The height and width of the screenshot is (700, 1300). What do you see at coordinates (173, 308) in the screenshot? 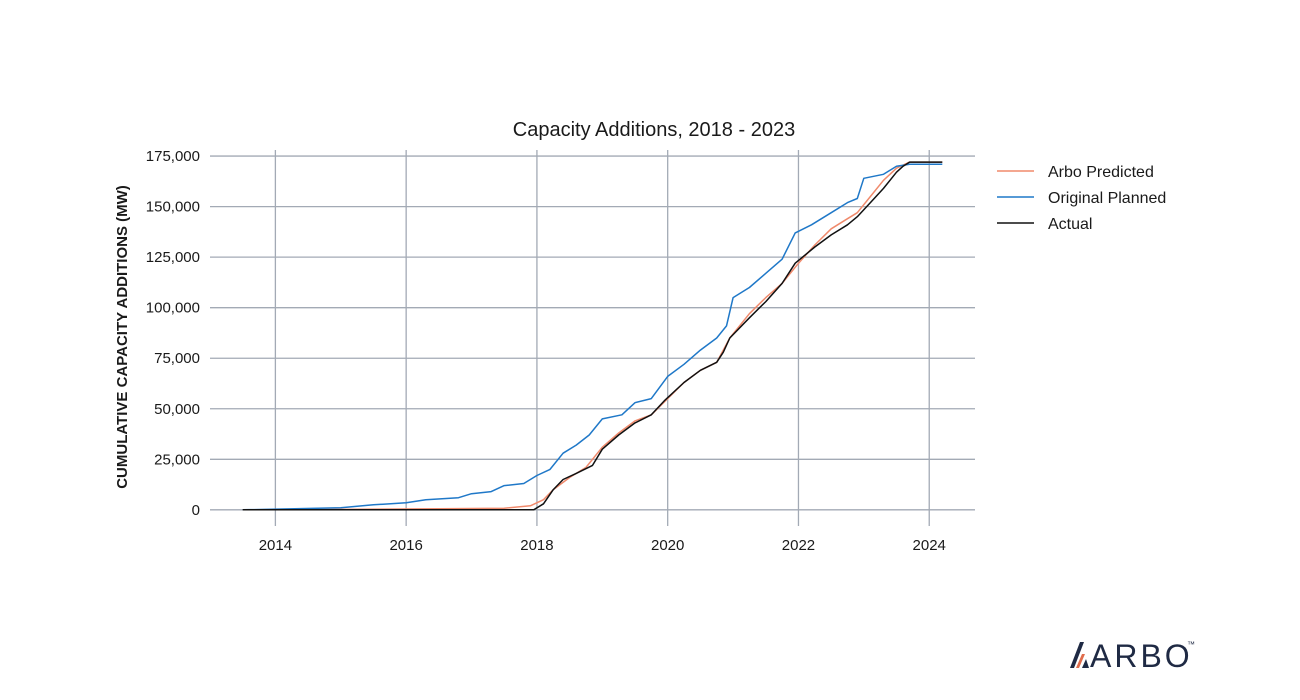
I see `y-tick-label: 100,000` at bounding box center [173, 308].